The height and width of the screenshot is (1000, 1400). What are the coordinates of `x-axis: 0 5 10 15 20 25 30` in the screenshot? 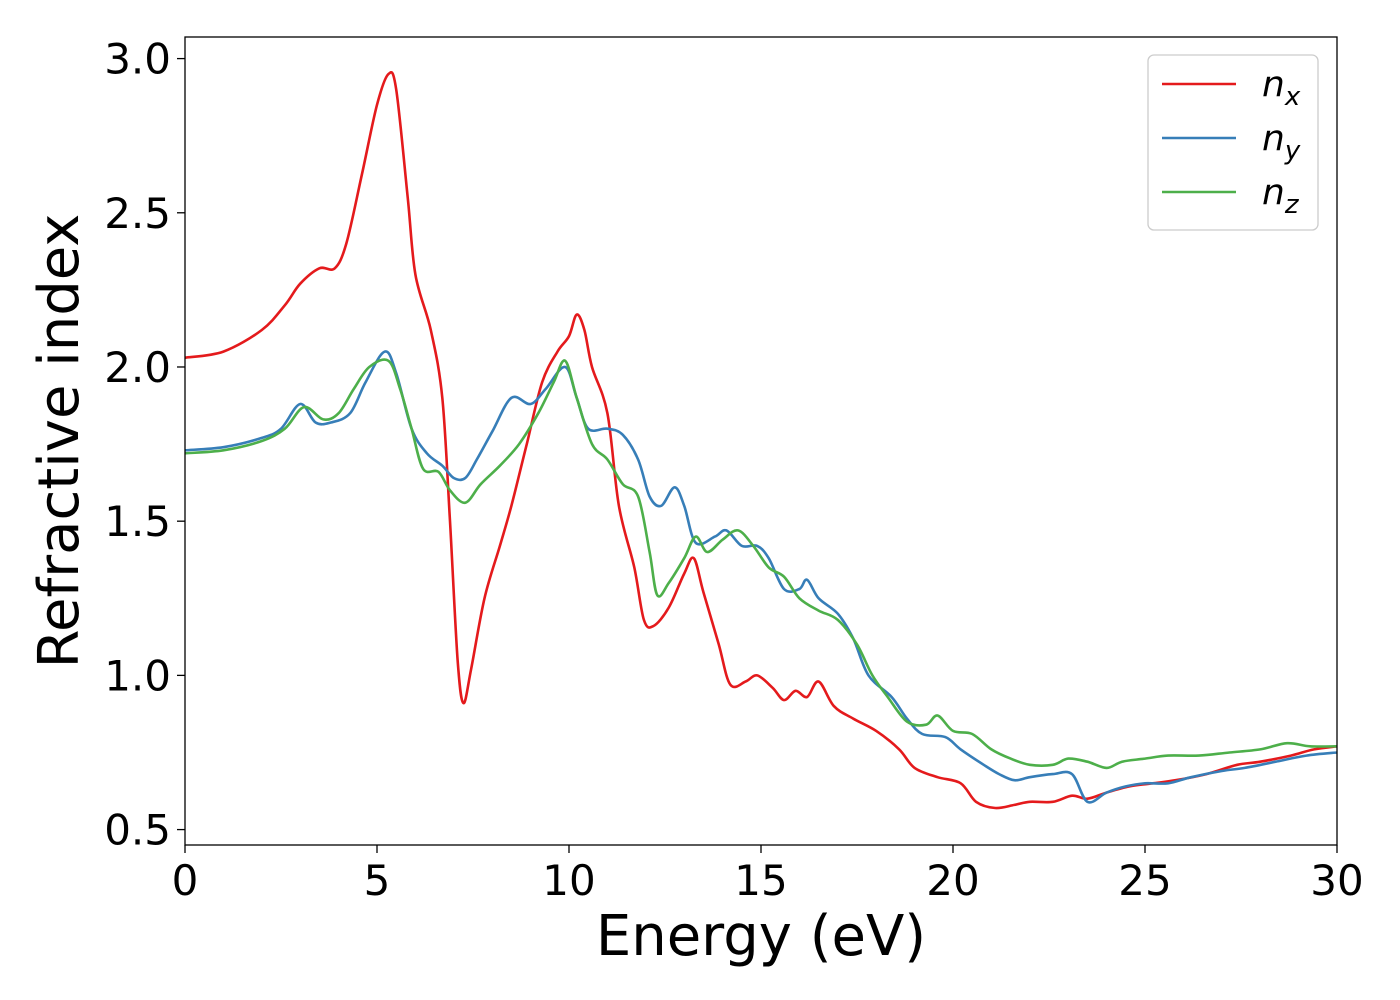 It's located at (768, 875).